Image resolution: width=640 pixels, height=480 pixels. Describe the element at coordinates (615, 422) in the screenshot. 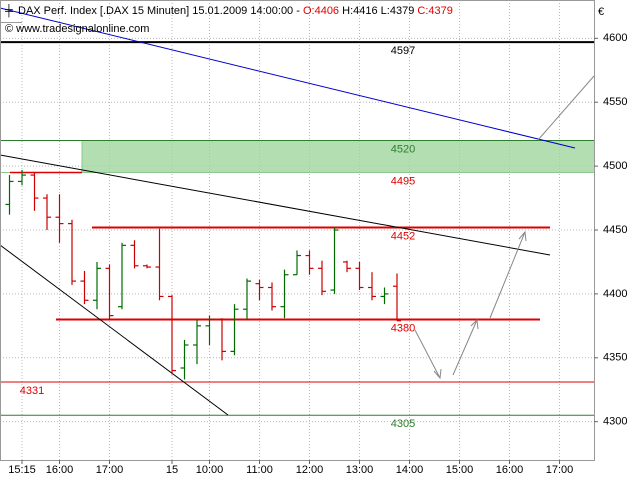

I see `y-tick-label: 4300` at that location.